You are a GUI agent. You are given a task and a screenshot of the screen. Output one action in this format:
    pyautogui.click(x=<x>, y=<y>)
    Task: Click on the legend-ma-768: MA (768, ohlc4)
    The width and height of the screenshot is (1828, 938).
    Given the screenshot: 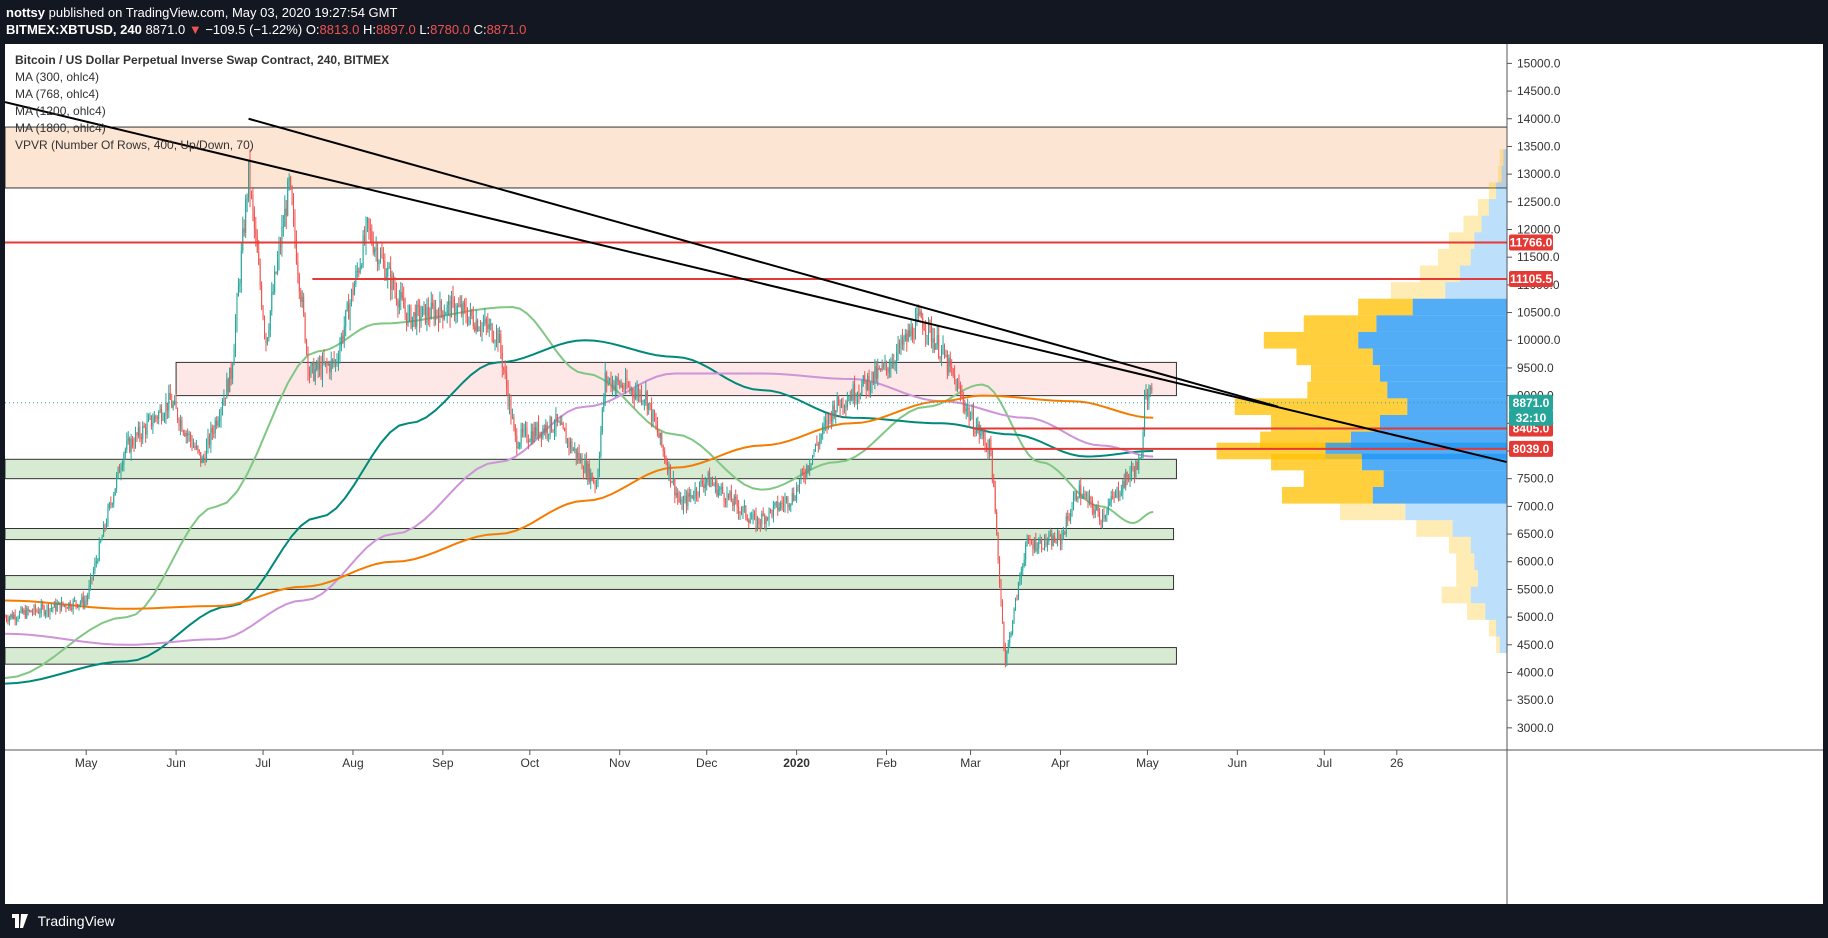 What is the action you would take?
    pyautogui.click(x=57, y=94)
    